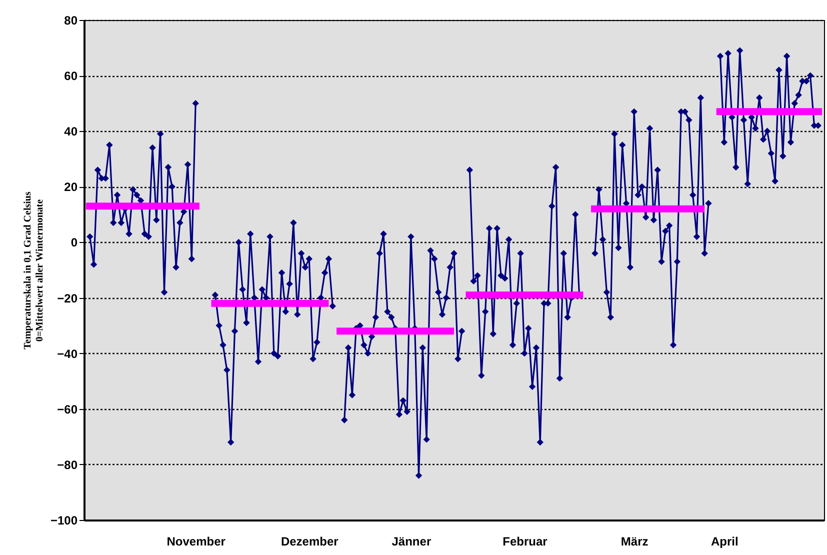 The width and height of the screenshot is (827, 555). Describe the element at coordinates (634, 541) in the screenshot. I see `x-tick-label: März` at that location.